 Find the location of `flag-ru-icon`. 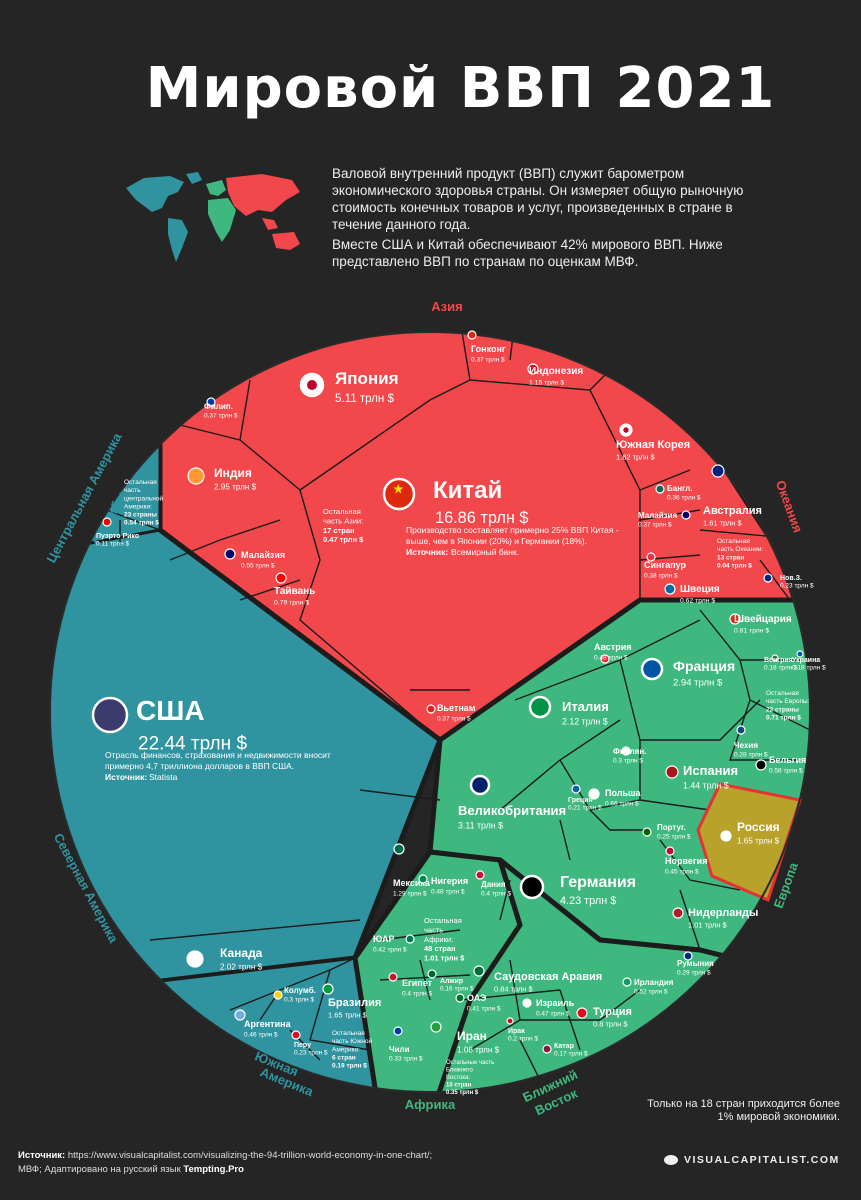

flag-ru-icon is located at coordinates (726, 836).